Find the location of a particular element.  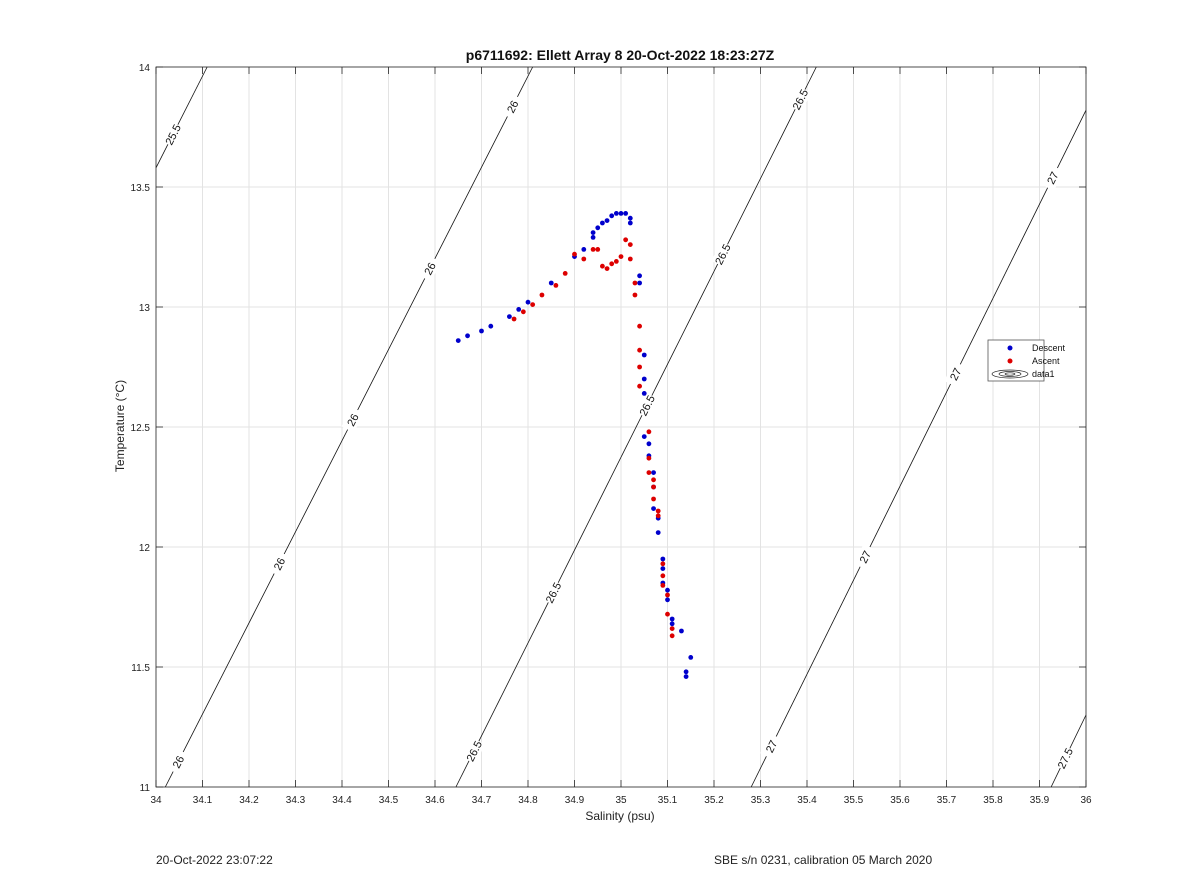

y-tick-label: 12.5 is located at coordinates (141, 428).